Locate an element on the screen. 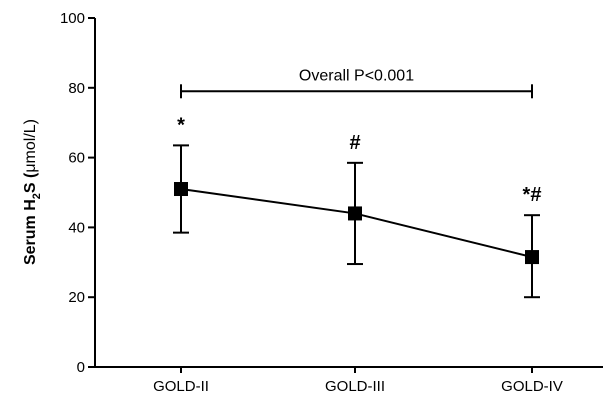 The width and height of the screenshot is (607, 398). y-tick-label: 80 is located at coordinates (76, 88).